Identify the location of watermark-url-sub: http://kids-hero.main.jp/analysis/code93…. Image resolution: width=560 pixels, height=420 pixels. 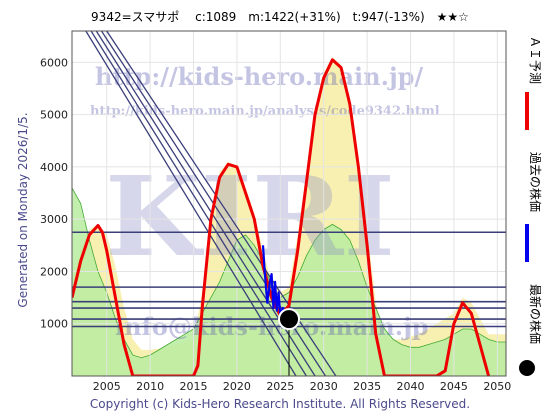
(265, 111).